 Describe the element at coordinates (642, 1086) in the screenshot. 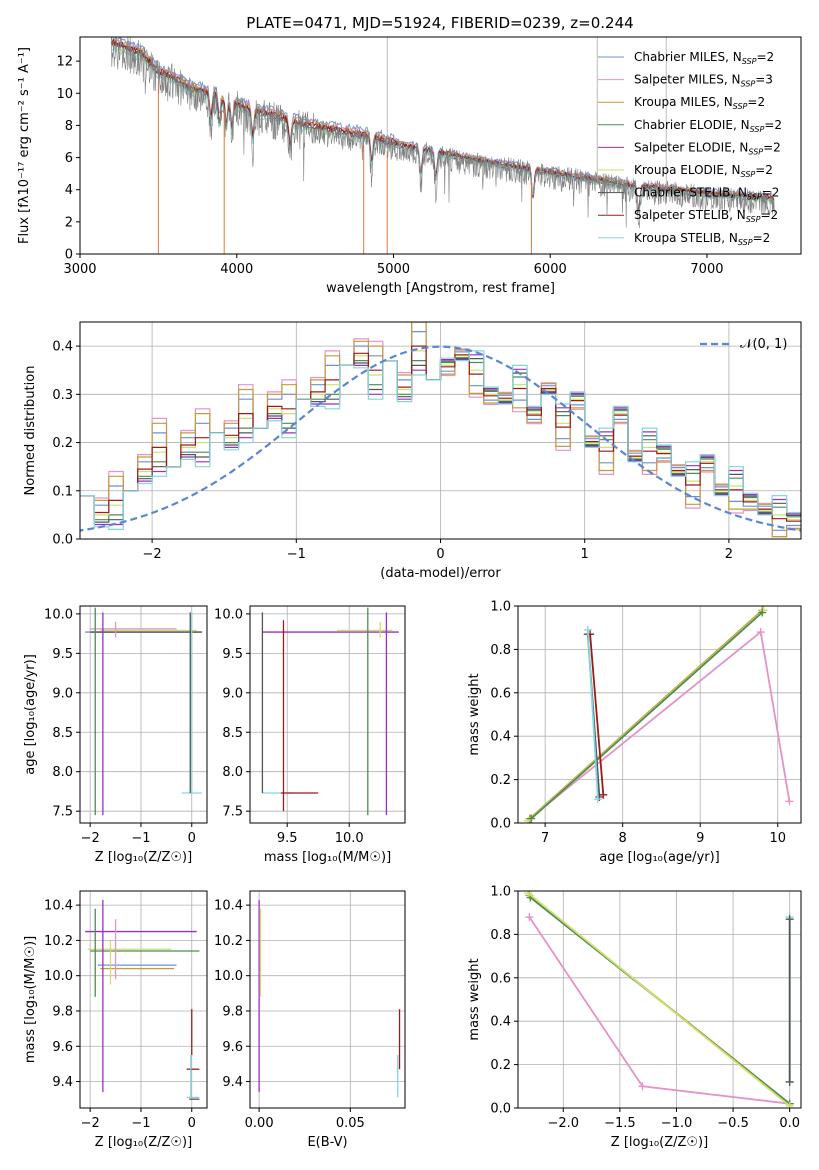

I see `weight-marker-salpeter-miles` at that location.